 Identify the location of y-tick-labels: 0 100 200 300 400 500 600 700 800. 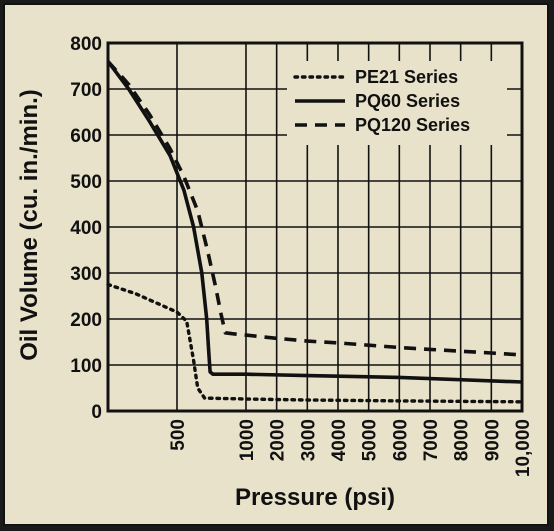
(86, 228).